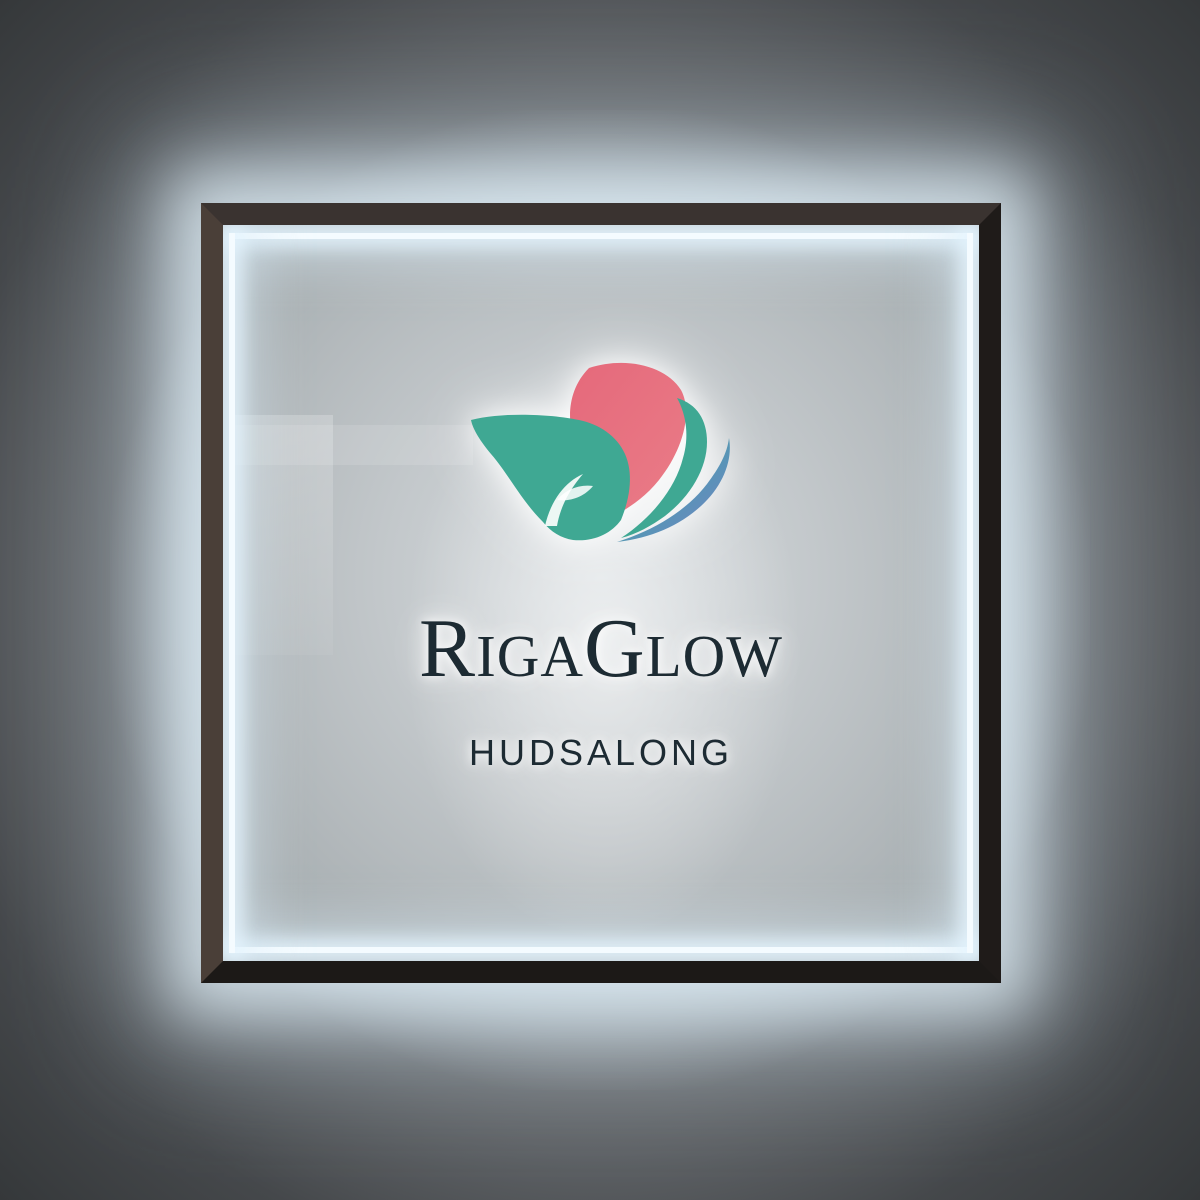 Image resolution: width=1200 pixels, height=1200 pixels. What do you see at coordinates (550, 477) in the screenshot?
I see `teal-leaf-shape` at bounding box center [550, 477].